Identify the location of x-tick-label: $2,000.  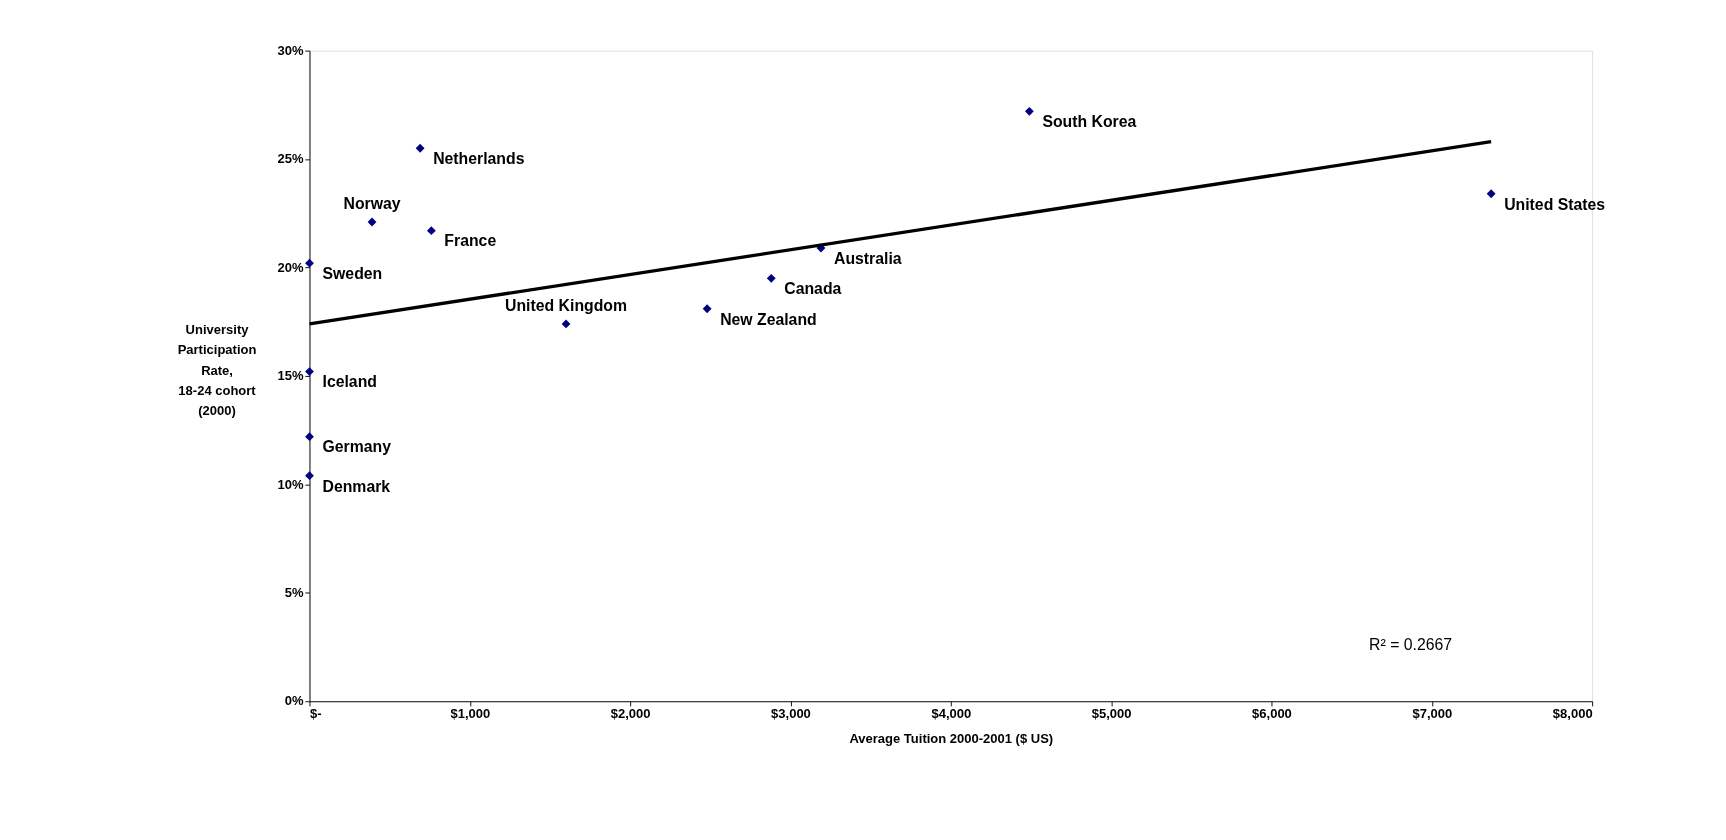
(630, 714).